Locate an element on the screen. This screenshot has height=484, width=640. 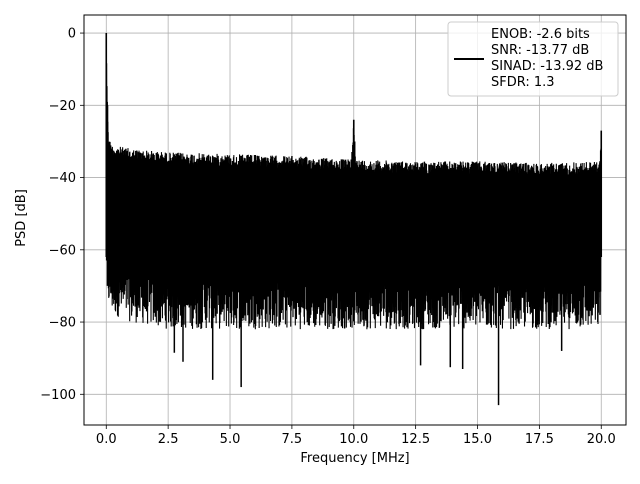
x-tick-label: 10.0 is located at coordinates (353, 439).